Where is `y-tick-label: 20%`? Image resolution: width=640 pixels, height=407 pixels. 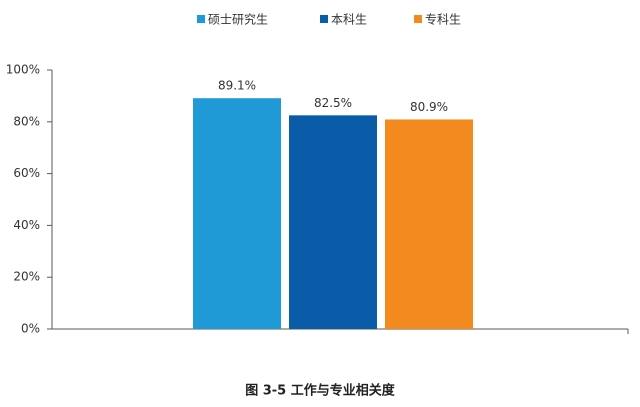
y-tick-label: 20% is located at coordinates (26, 277).